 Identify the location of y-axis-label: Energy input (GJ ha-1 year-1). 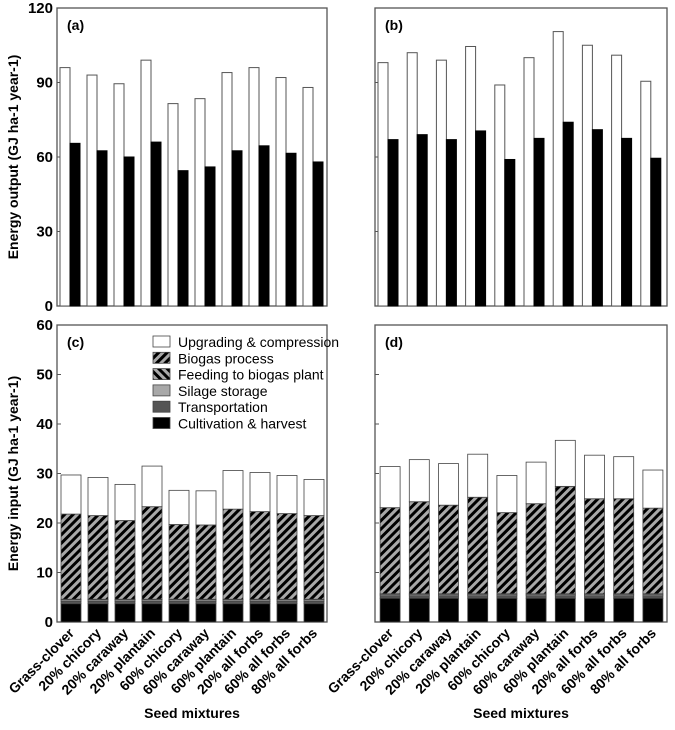
(13, 473).